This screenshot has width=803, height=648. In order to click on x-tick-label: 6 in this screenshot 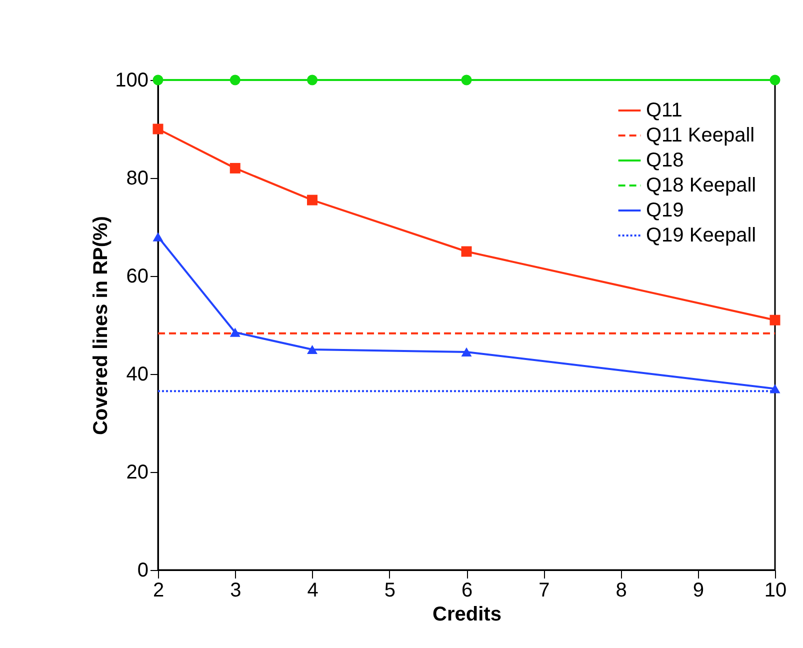, I will do `click(467, 591)`.